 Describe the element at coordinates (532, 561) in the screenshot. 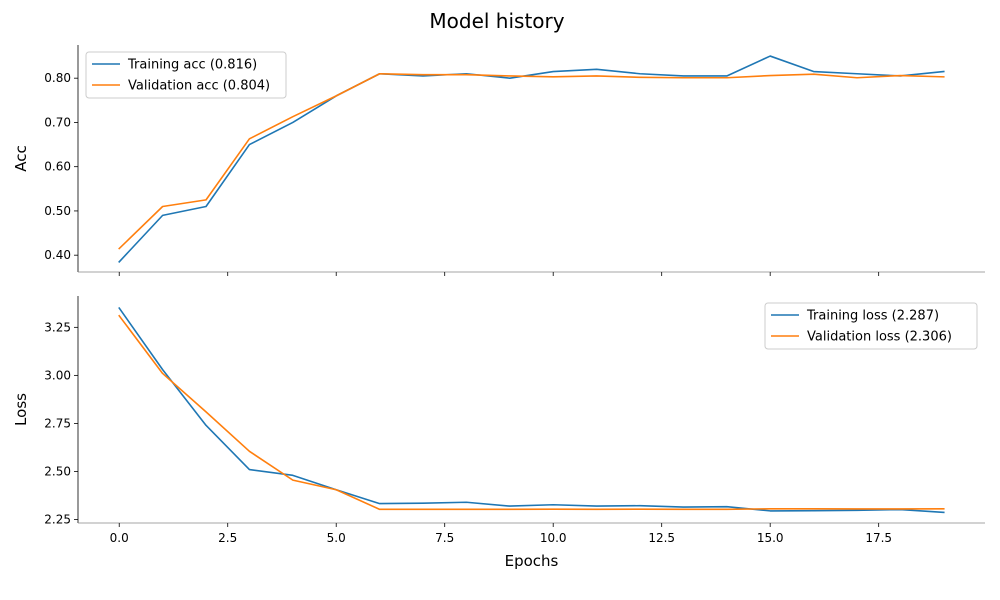

I see `loss-x-axis-label: Epochs` at that location.